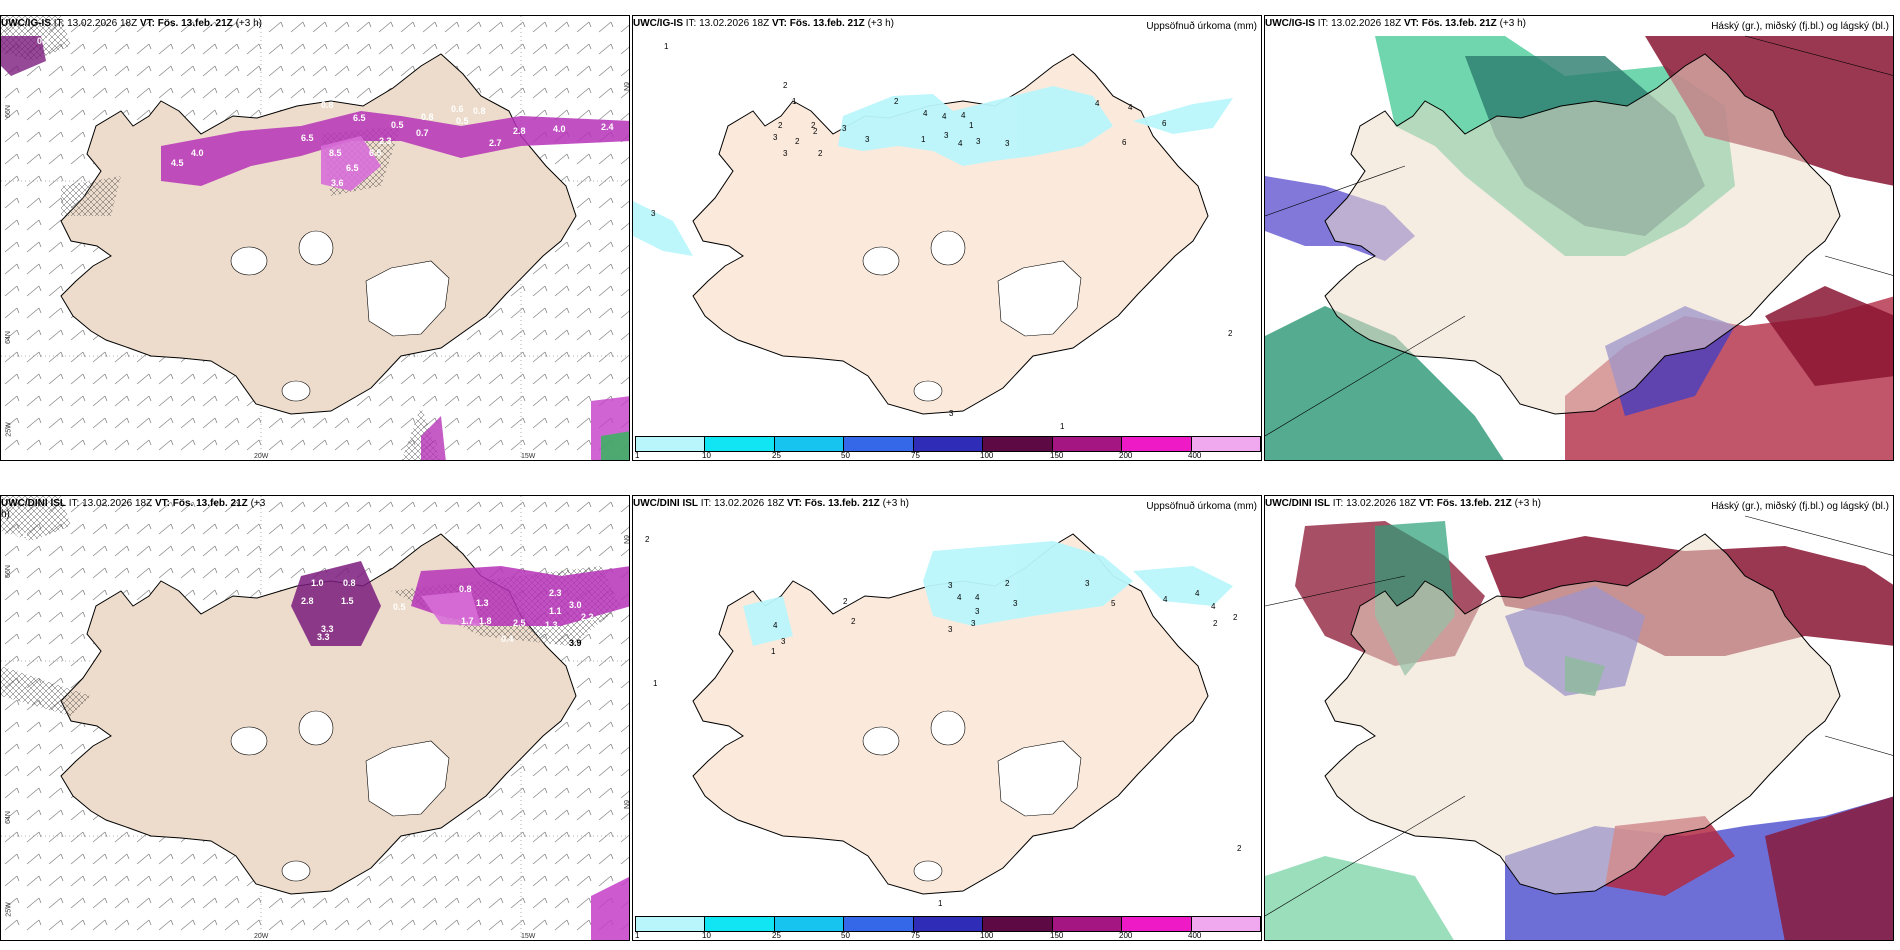  What do you see at coordinates (637, 455) in the screenshot?
I see `legend-label: 1` at bounding box center [637, 455].